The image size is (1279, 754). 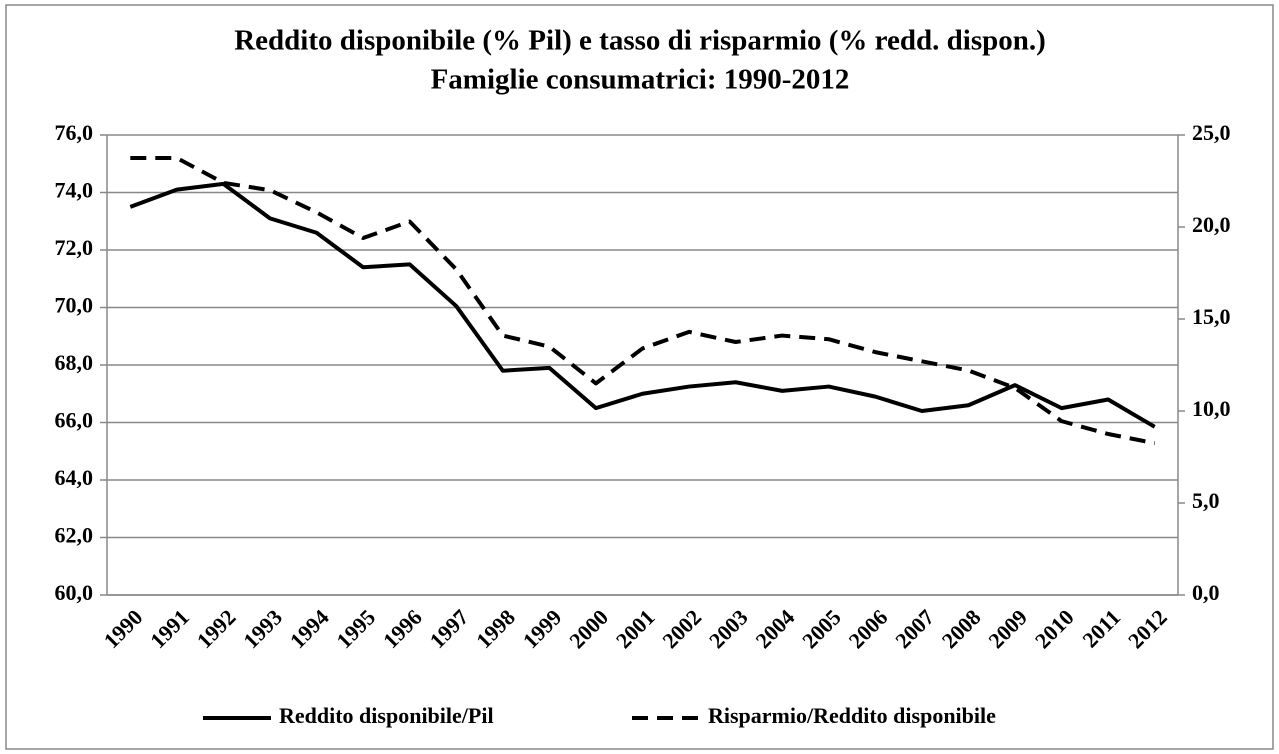 I want to click on y-tick-label: 68,0, so click(x=74, y=362).